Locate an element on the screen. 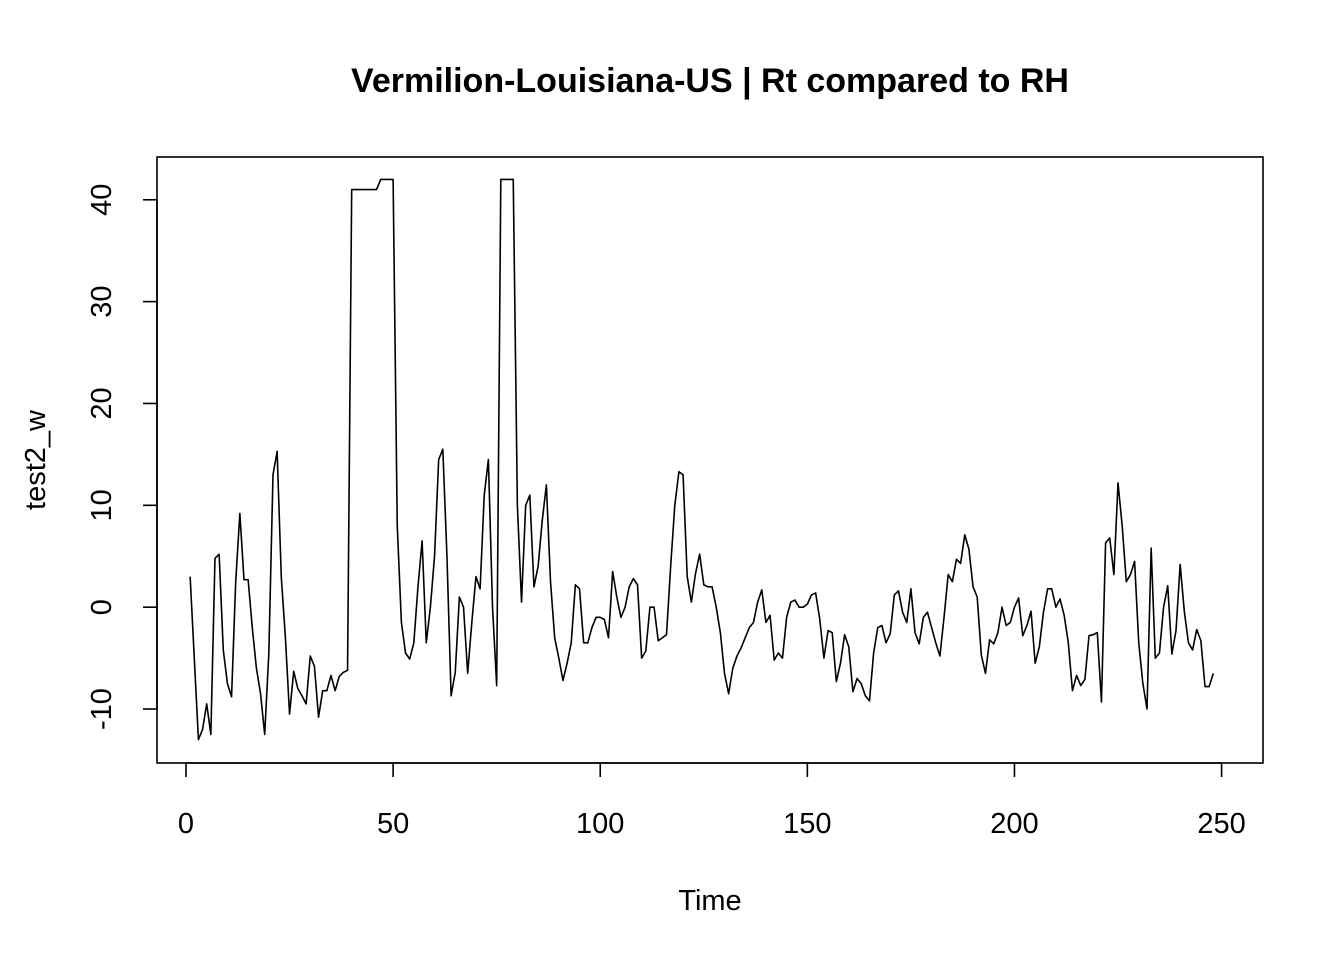 This screenshot has height=960, width=1344. y-tick-label: -10 is located at coordinates (102, 709).